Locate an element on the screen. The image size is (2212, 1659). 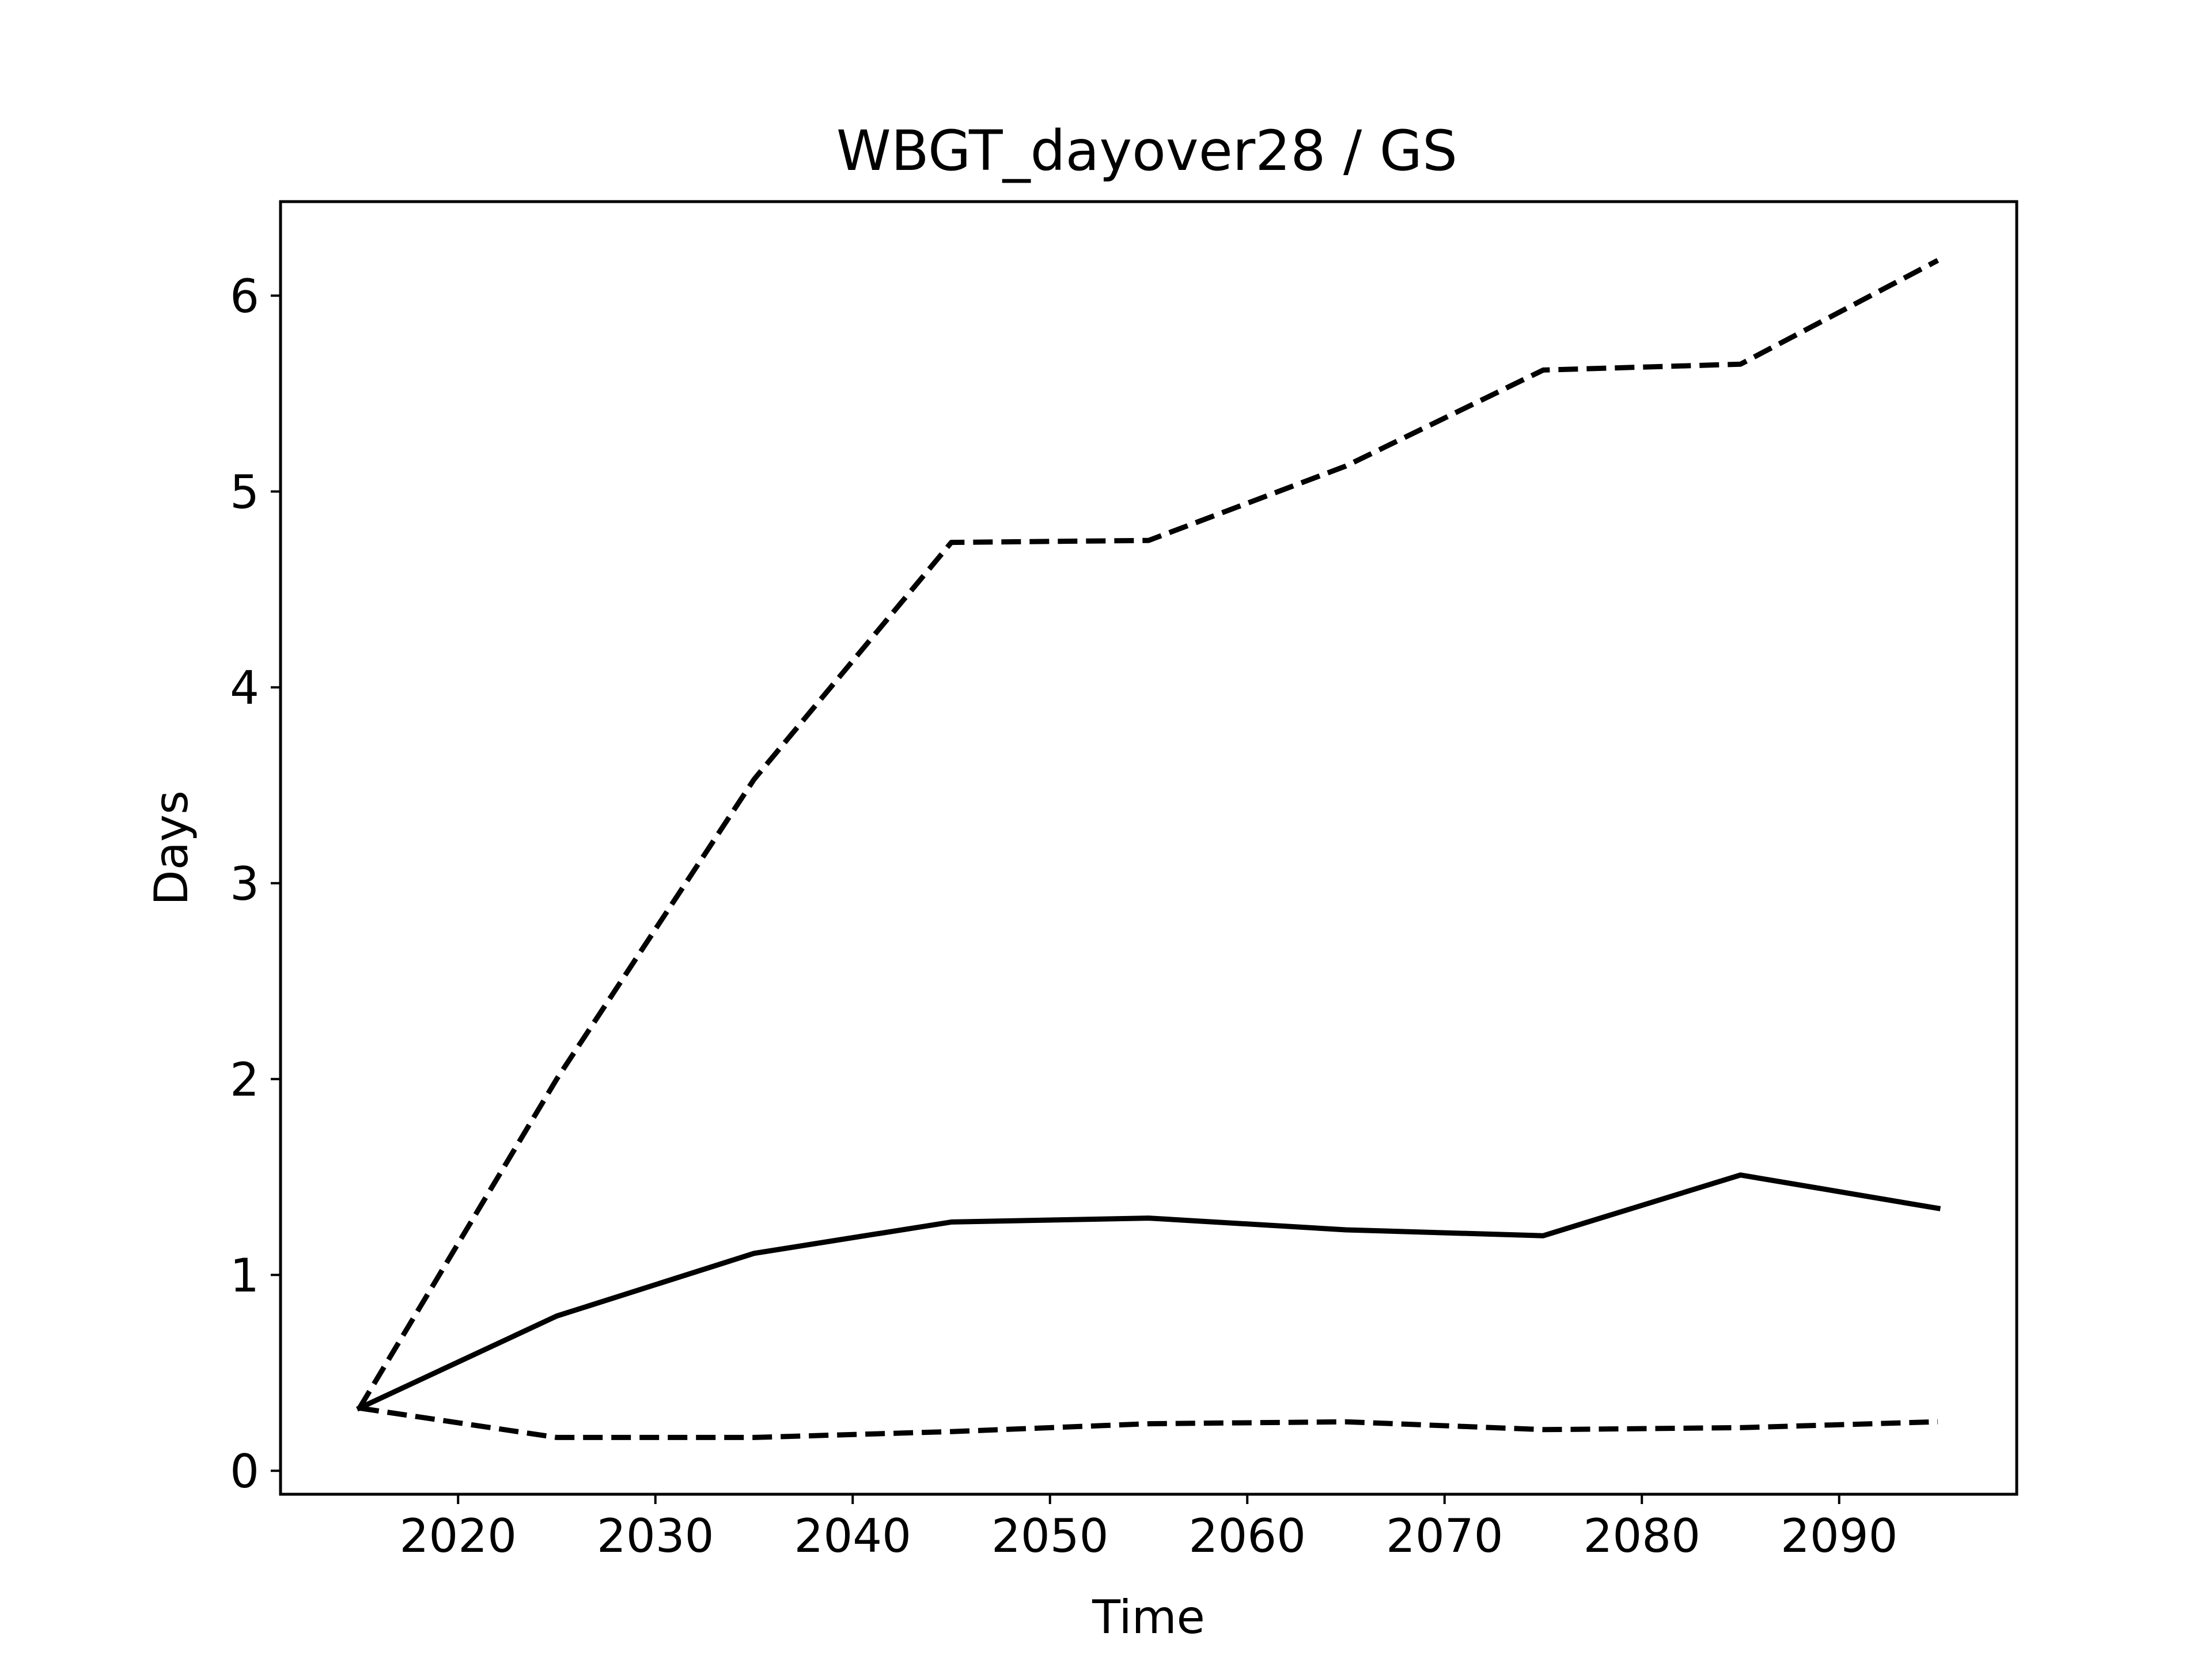
y-tick-label: 1 is located at coordinates (244, 1275).